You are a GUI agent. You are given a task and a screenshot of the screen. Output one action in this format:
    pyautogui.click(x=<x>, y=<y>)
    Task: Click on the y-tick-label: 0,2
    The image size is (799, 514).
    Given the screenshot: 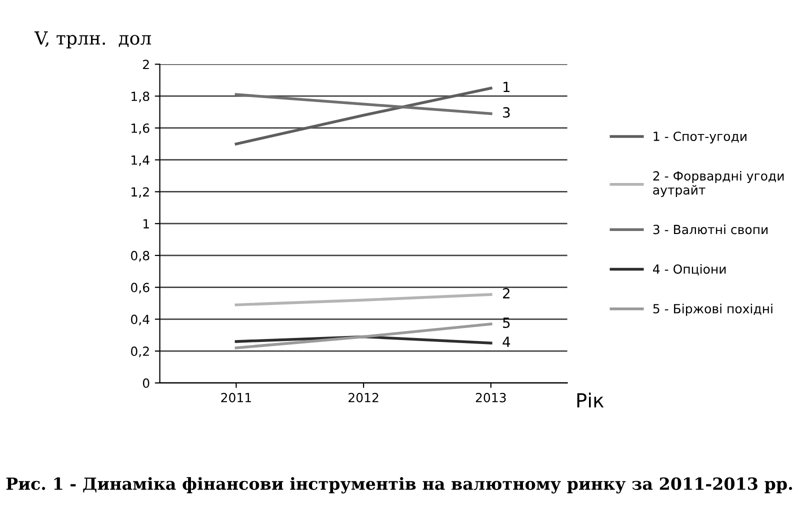 What is the action you would take?
    pyautogui.click(x=140, y=352)
    